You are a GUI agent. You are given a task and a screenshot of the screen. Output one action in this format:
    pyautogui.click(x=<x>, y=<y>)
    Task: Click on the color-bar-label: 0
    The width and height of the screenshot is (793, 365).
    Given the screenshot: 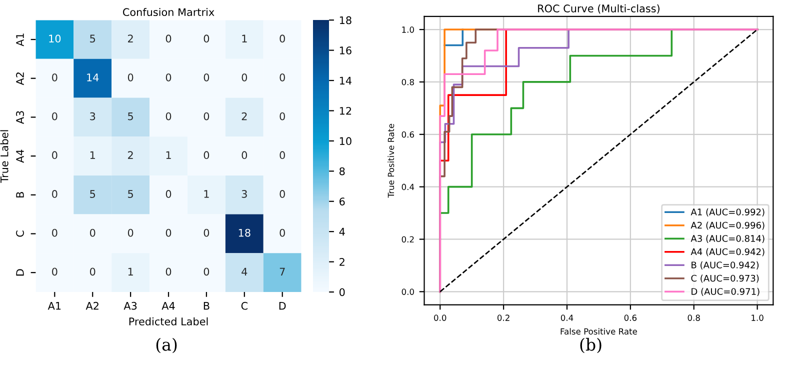 What is the action you would take?
    pyautogui.click(x=342, y=292)
    